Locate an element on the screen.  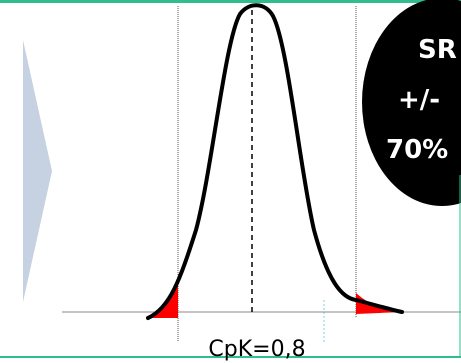
sr-badge is located at coordinates (411, 103).